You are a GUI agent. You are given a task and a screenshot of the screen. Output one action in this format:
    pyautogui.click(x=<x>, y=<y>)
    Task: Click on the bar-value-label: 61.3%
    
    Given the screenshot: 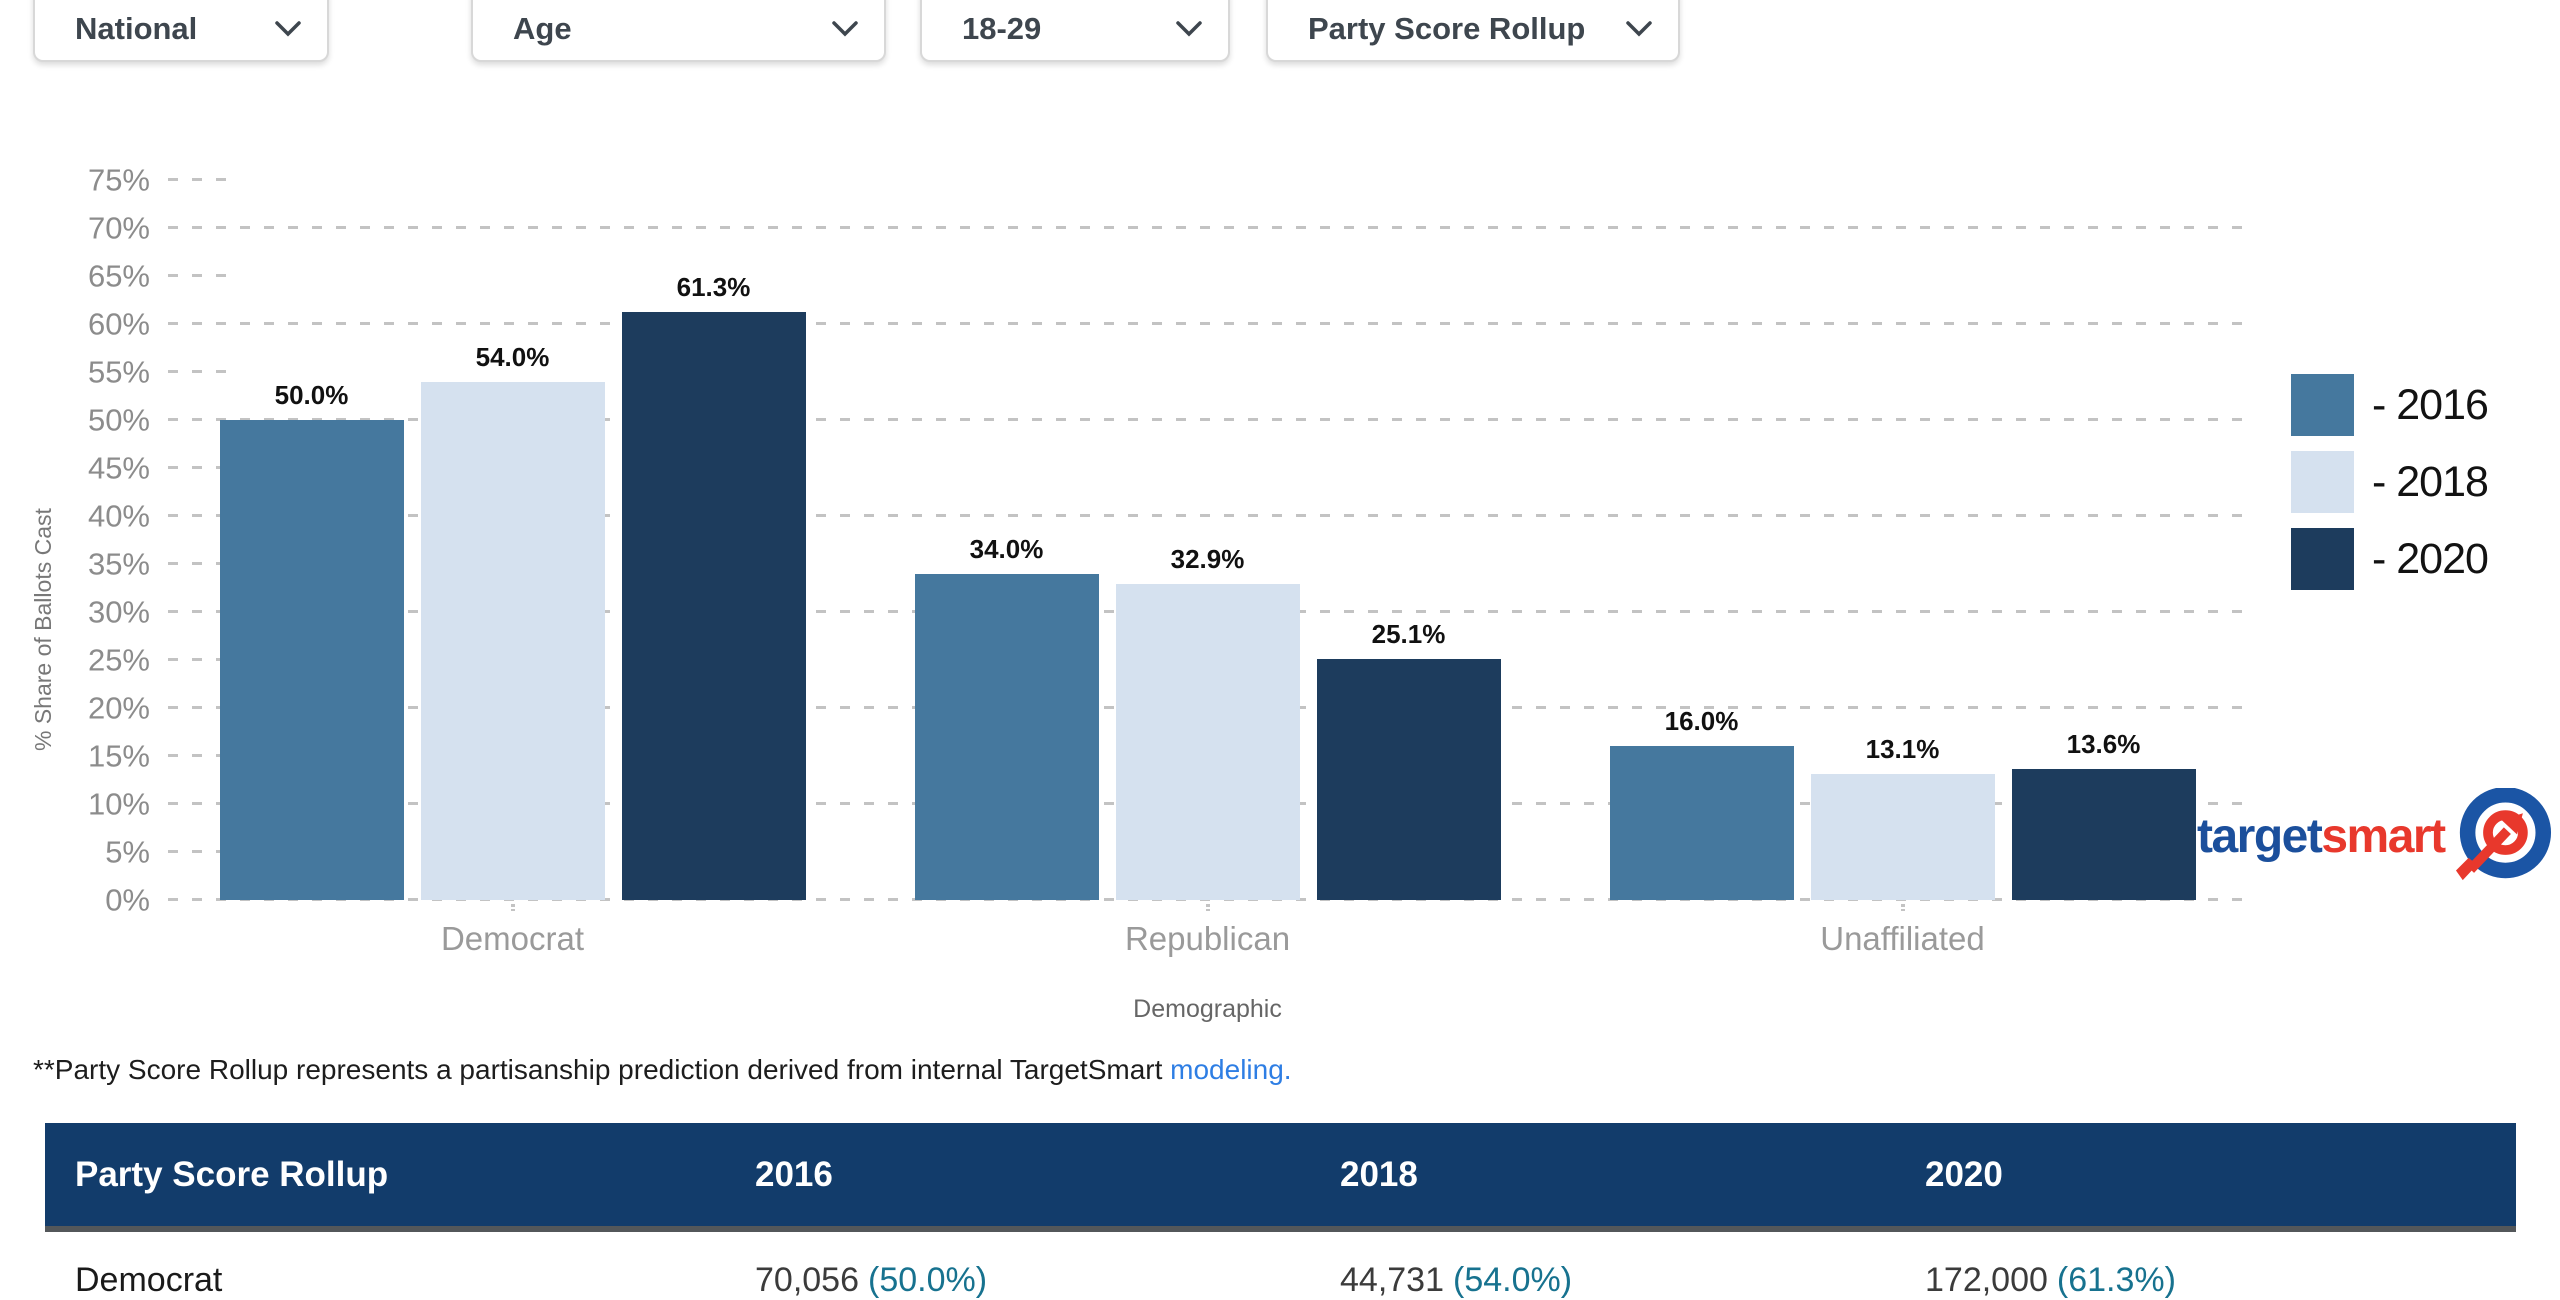 What is the action you would take?
    pyautogui.click(x=713, y=286)
    